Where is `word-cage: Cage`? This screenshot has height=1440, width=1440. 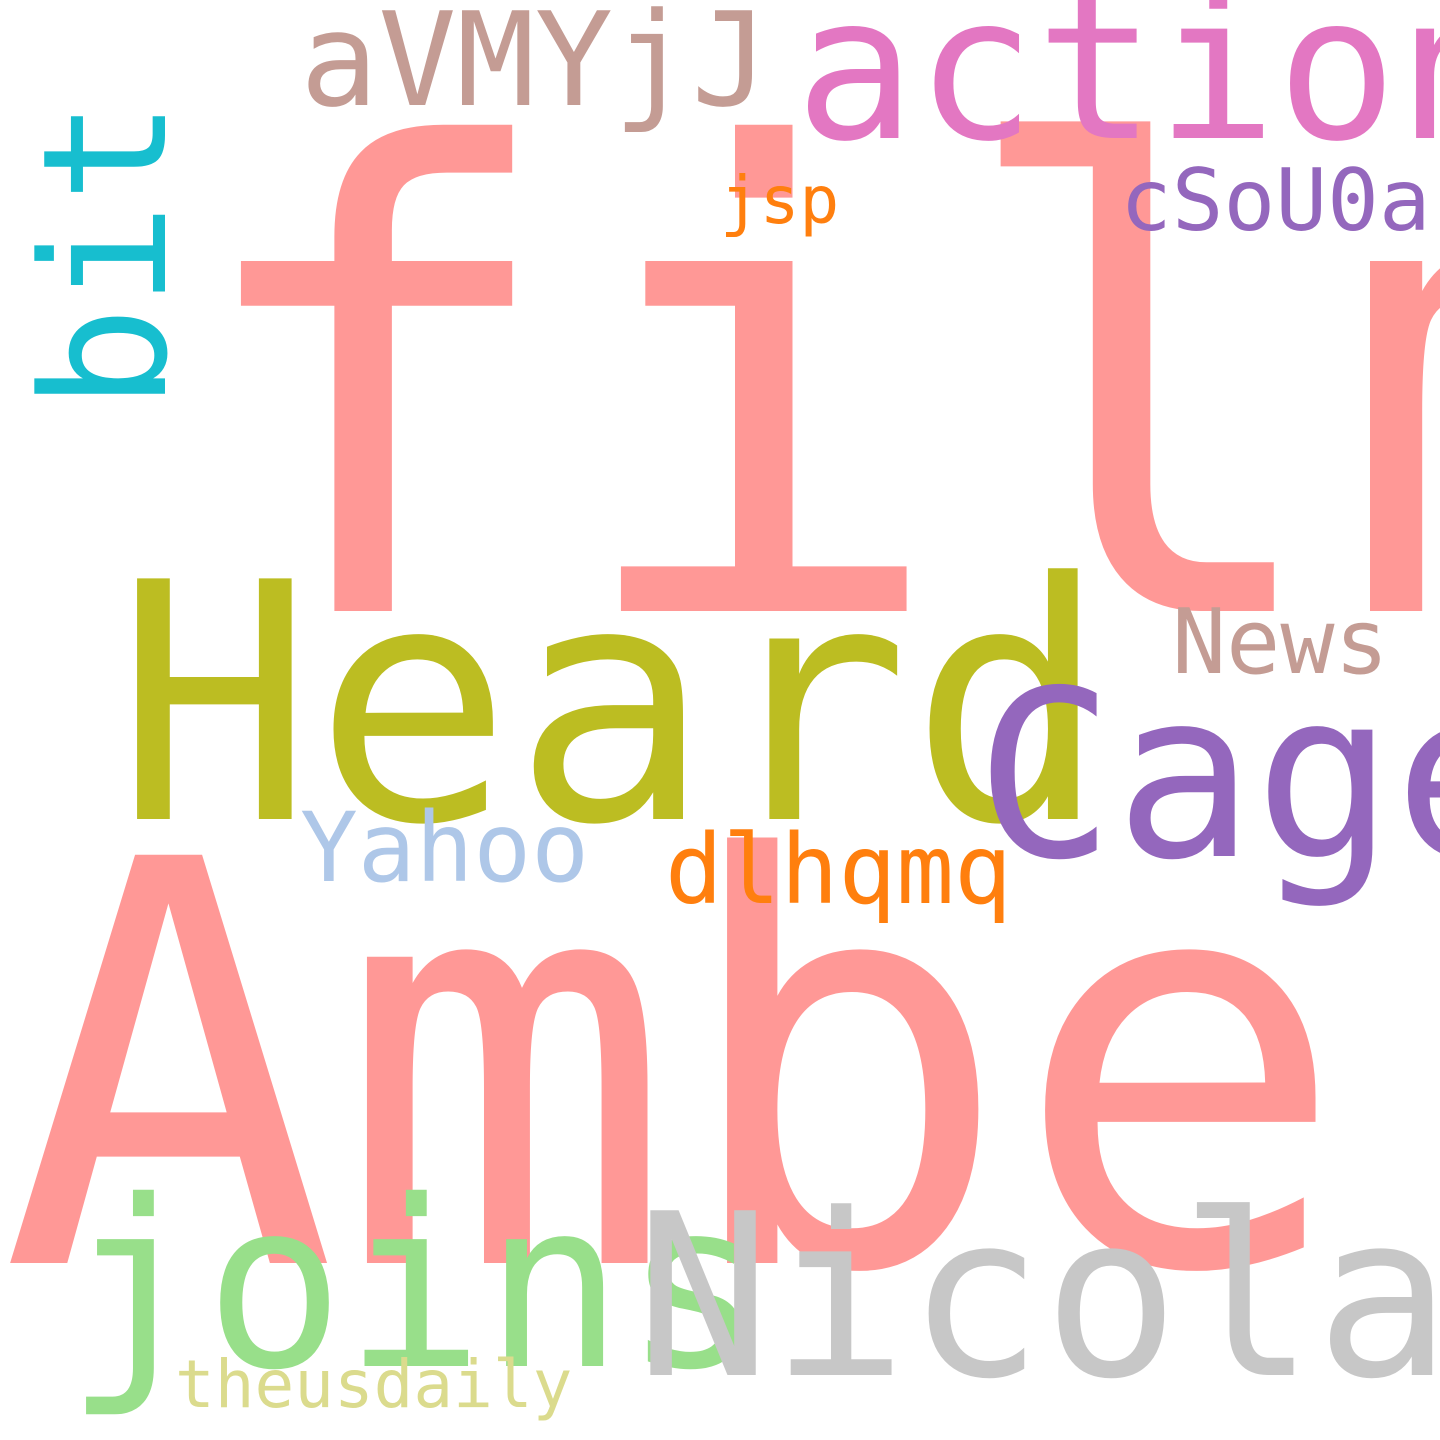
word-cage: Cage is located at coordinates (1207, 776).